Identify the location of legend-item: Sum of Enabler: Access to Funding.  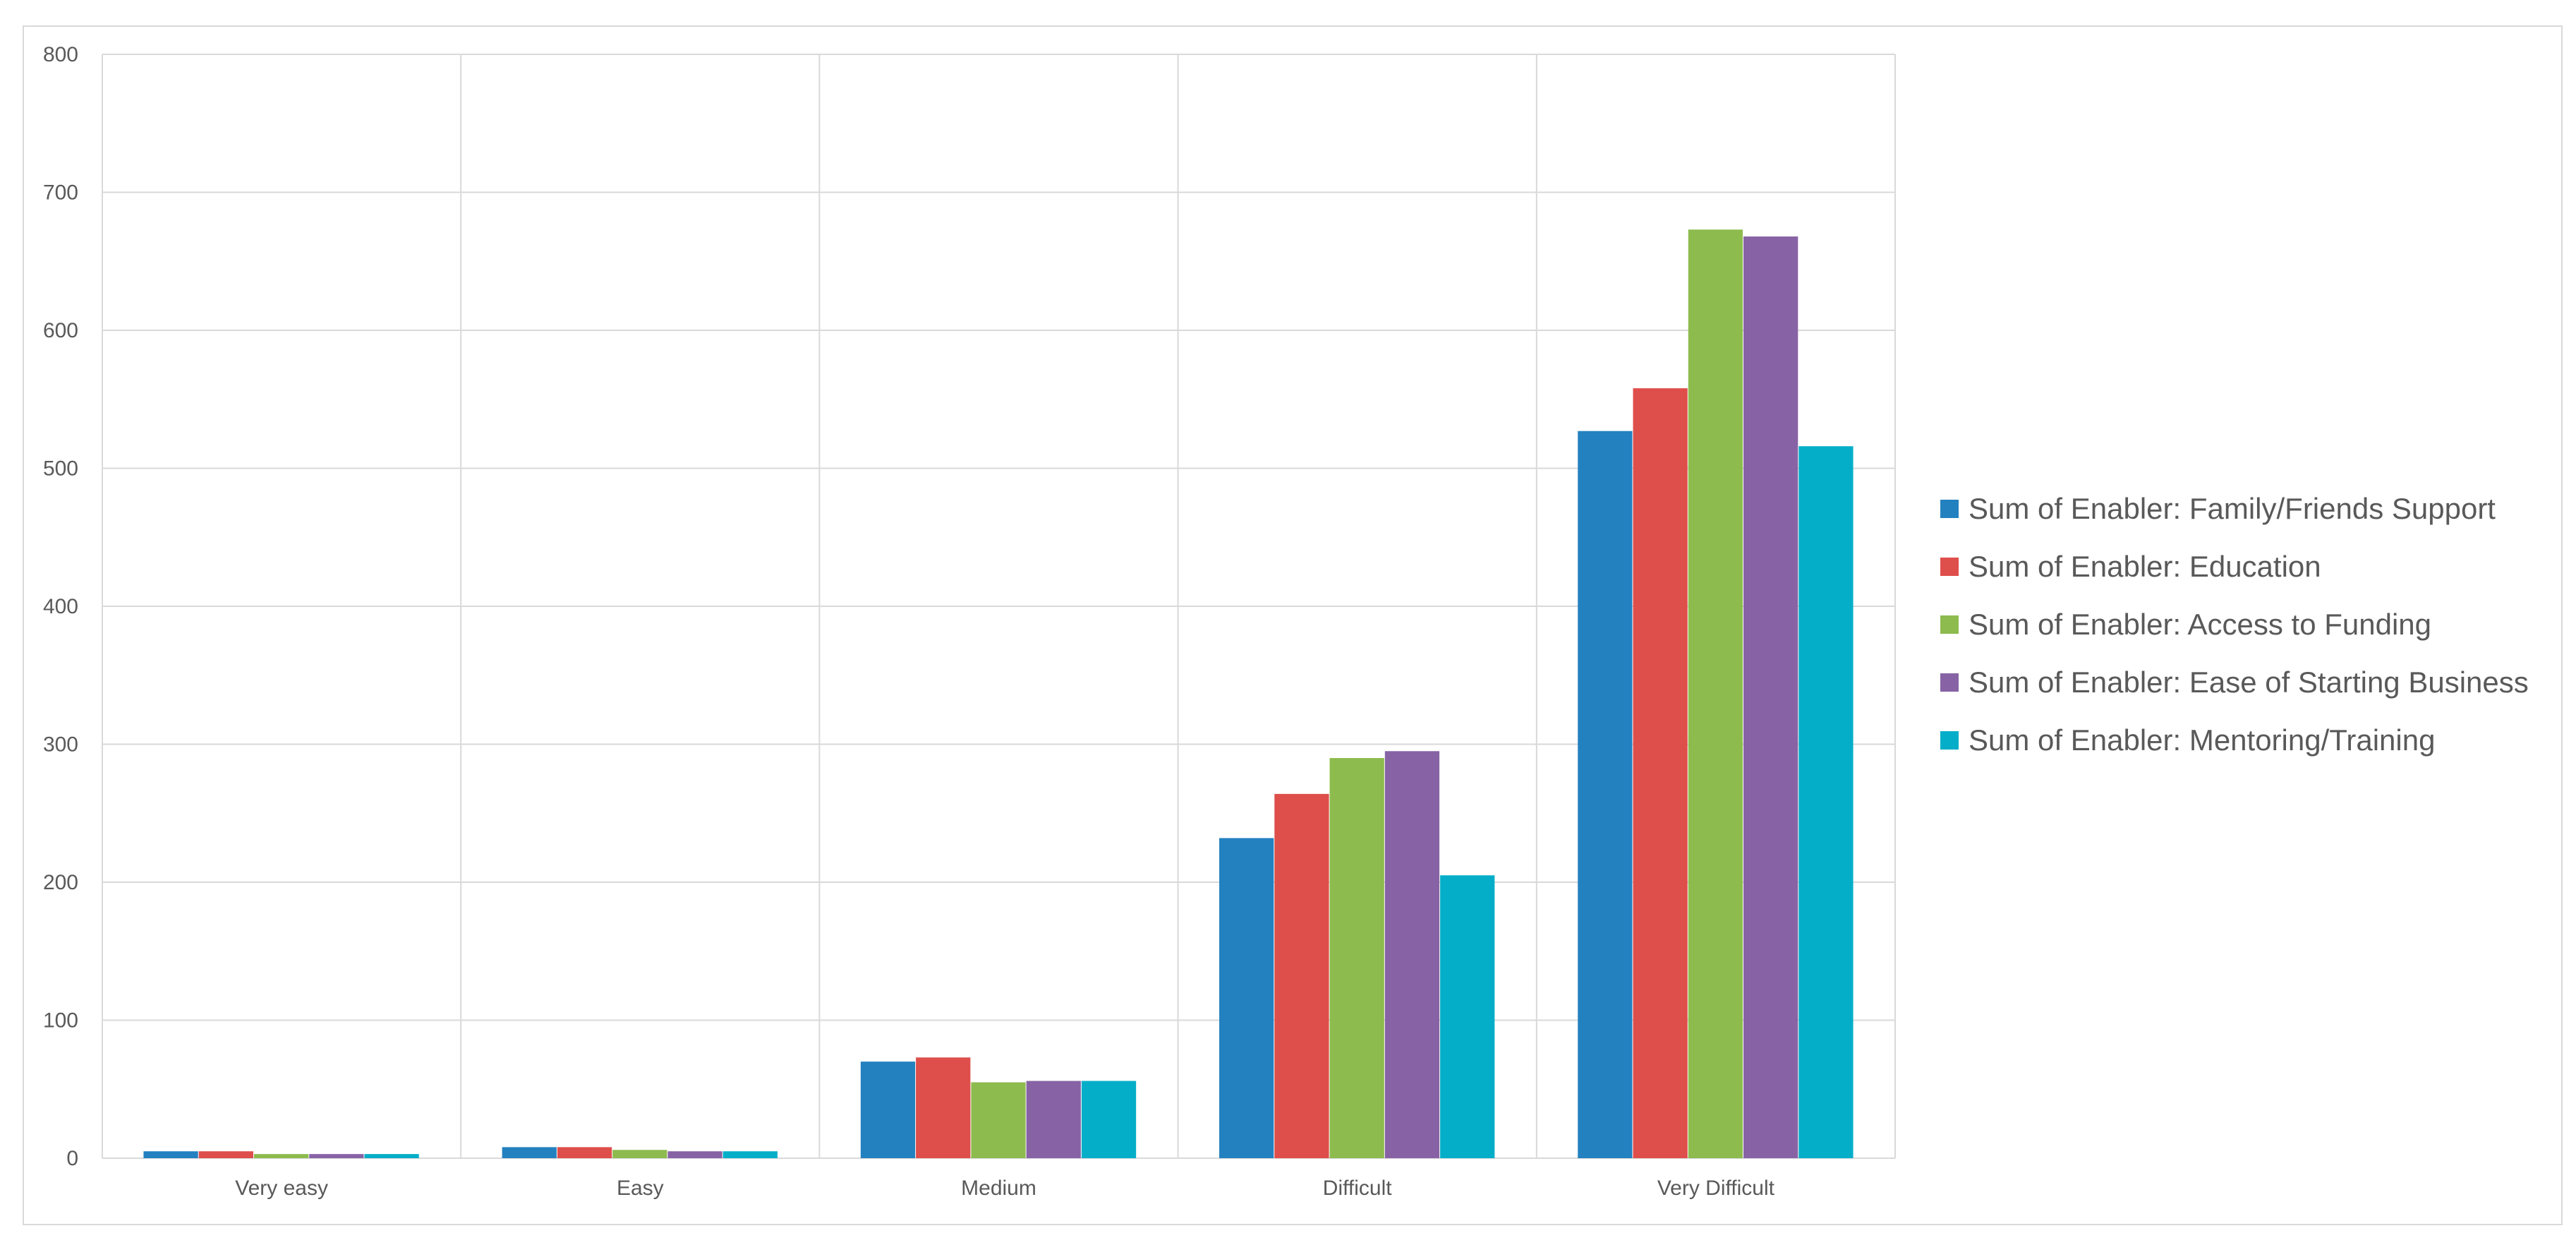
(2234, 625).